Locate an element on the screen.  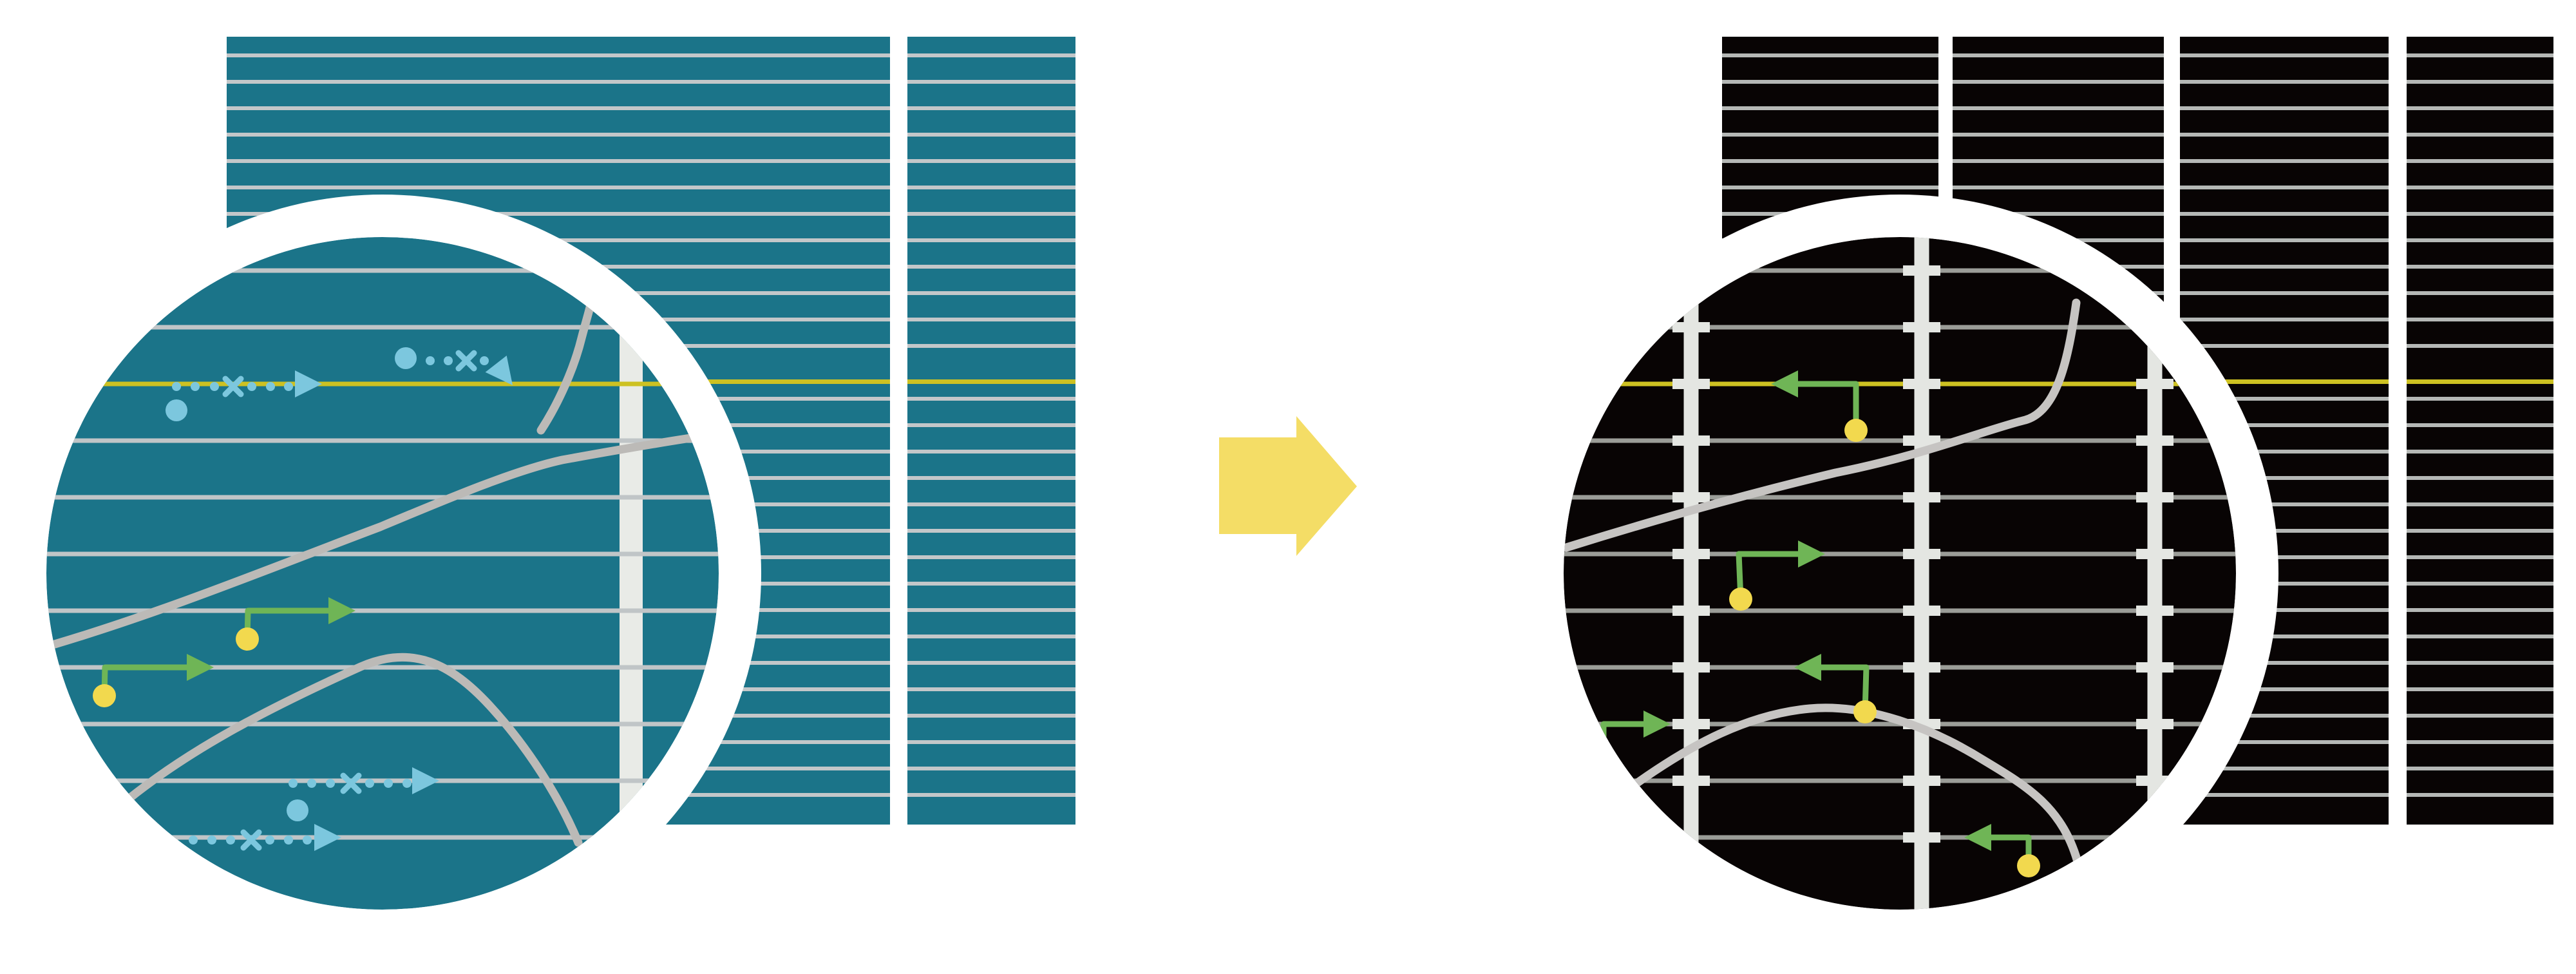
busbar is located at coordinates (1921, 573).